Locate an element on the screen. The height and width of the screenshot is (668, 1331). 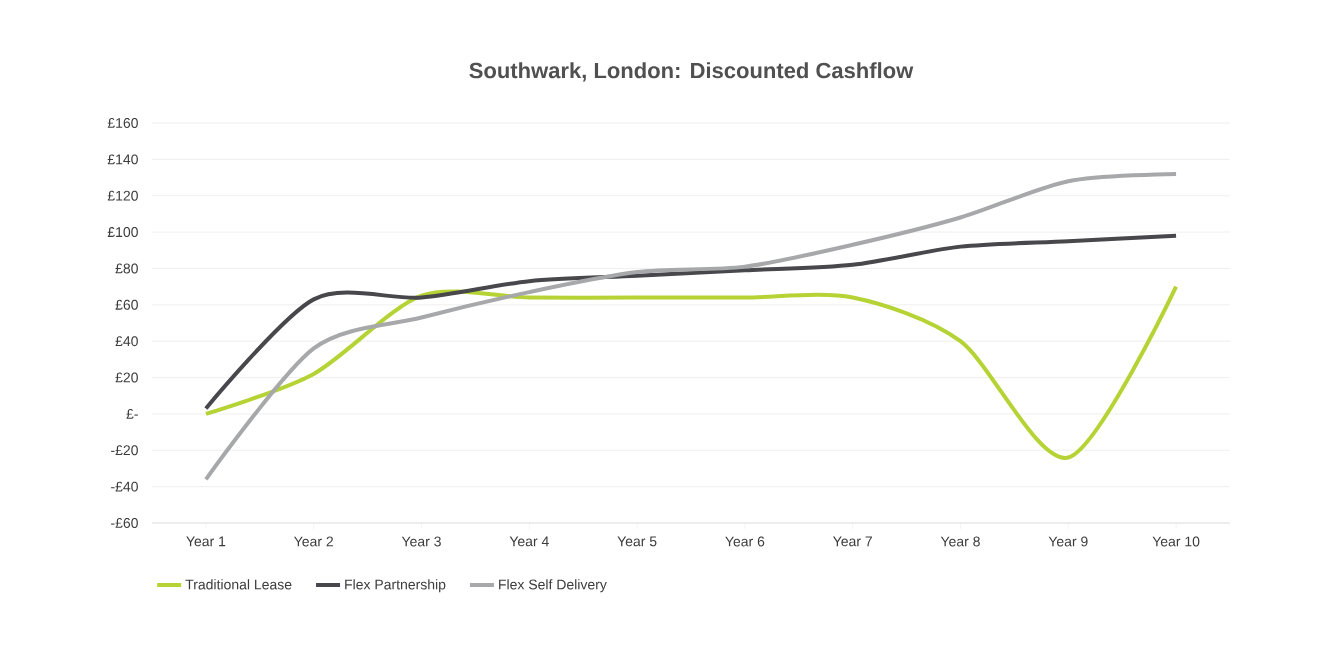
y-tick-label: £40 is located at coordinates (126, 341).